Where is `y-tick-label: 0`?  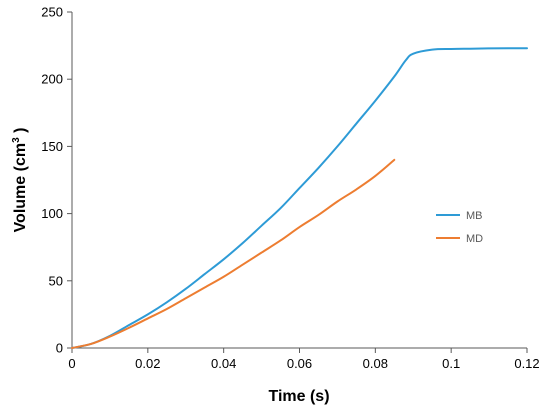 y-tick-label: 0 is located at coordinates (59, 348).